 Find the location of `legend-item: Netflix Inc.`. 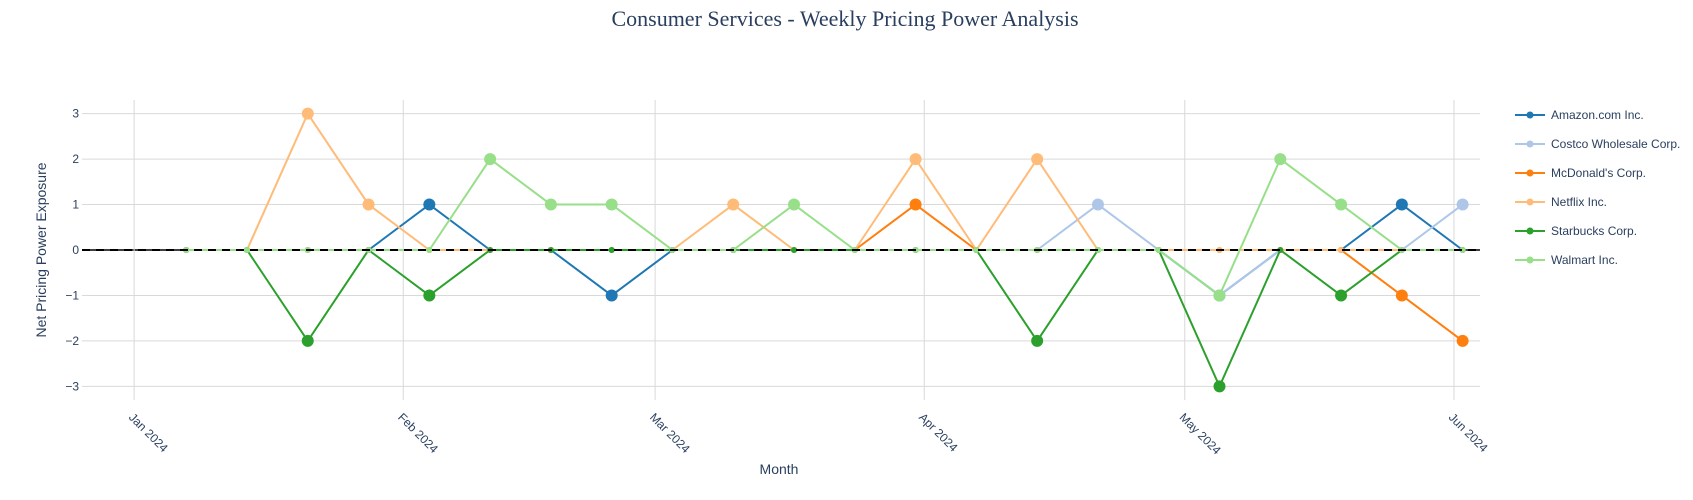

legend-item: Netflix Inc. is located at coordinates (1561, 202).